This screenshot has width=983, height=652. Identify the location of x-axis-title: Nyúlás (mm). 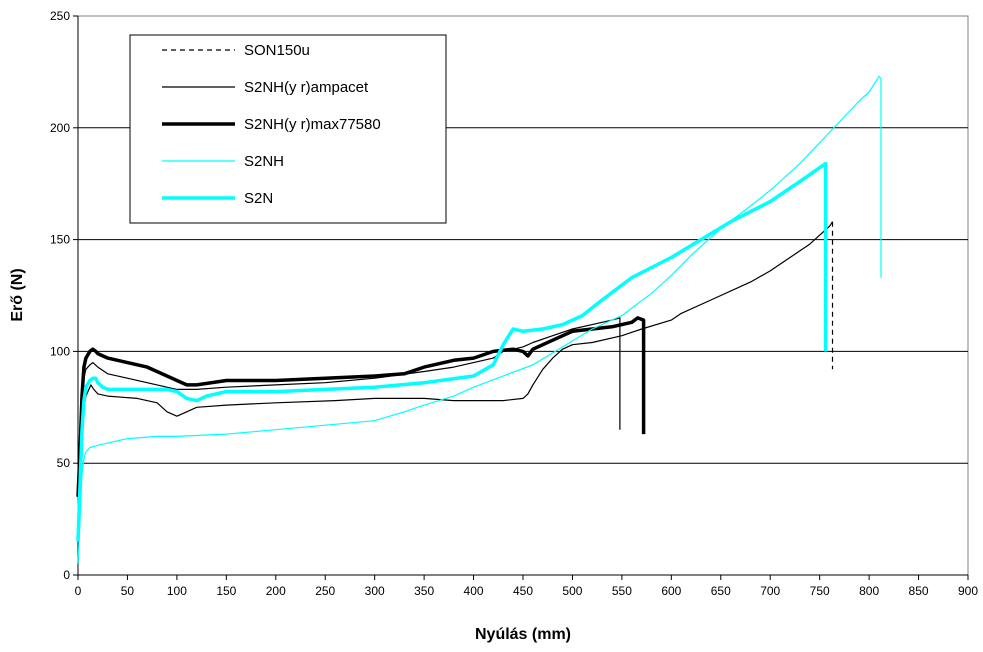
(523, 634).